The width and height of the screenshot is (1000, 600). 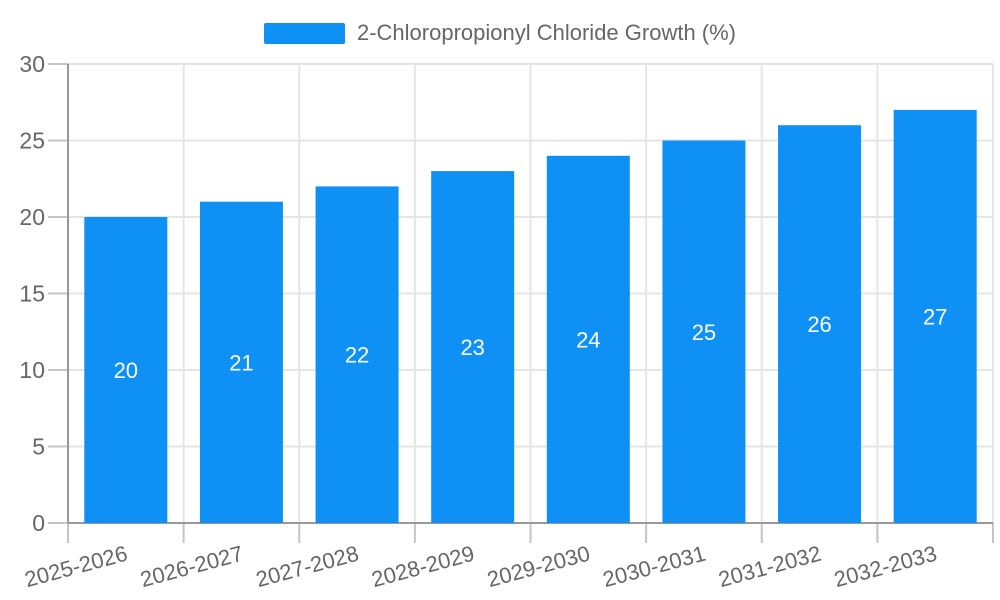 What do you see at coordinates (32, 141) in the screenshot?
I see `y-tick-label: 25` at bounding box center [32, 141].